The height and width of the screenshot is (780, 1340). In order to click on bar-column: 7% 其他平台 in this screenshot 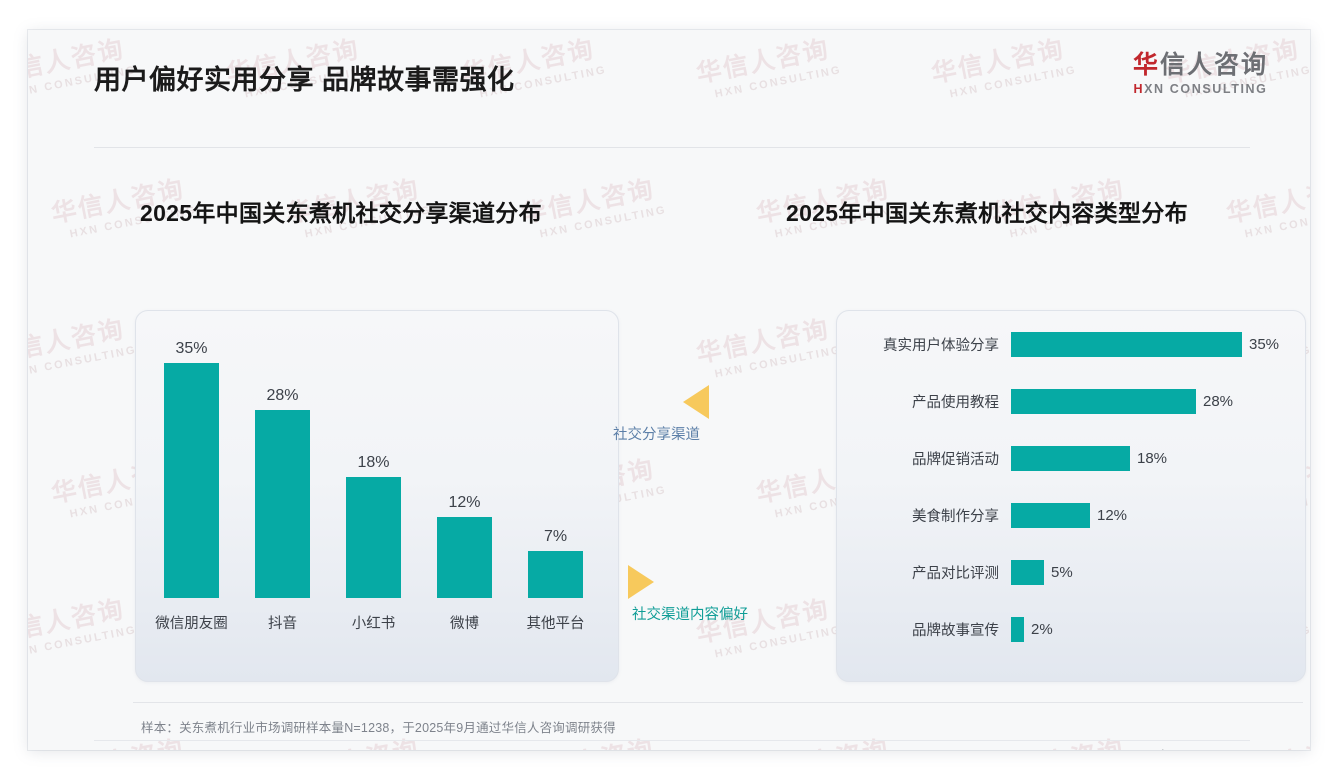, I will do `click(555, 496)`.